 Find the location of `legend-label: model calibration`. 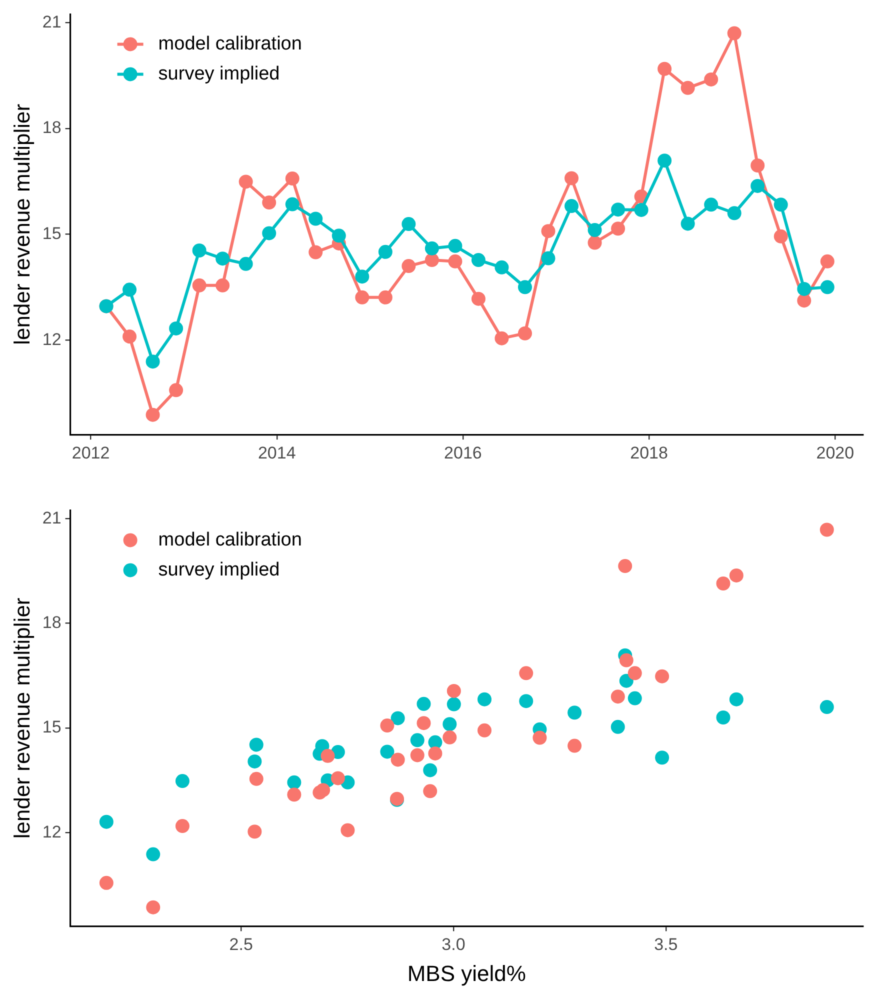

legend-label: model calibration is located at coordinates (230, 43).